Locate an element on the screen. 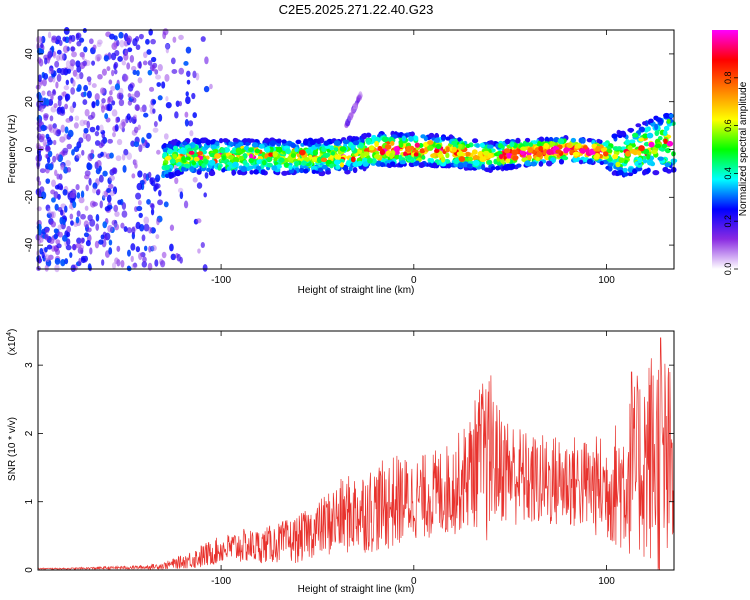 This screenshot has height=600, width=750. colorbar-gradient is located at coordinates (725, 149).